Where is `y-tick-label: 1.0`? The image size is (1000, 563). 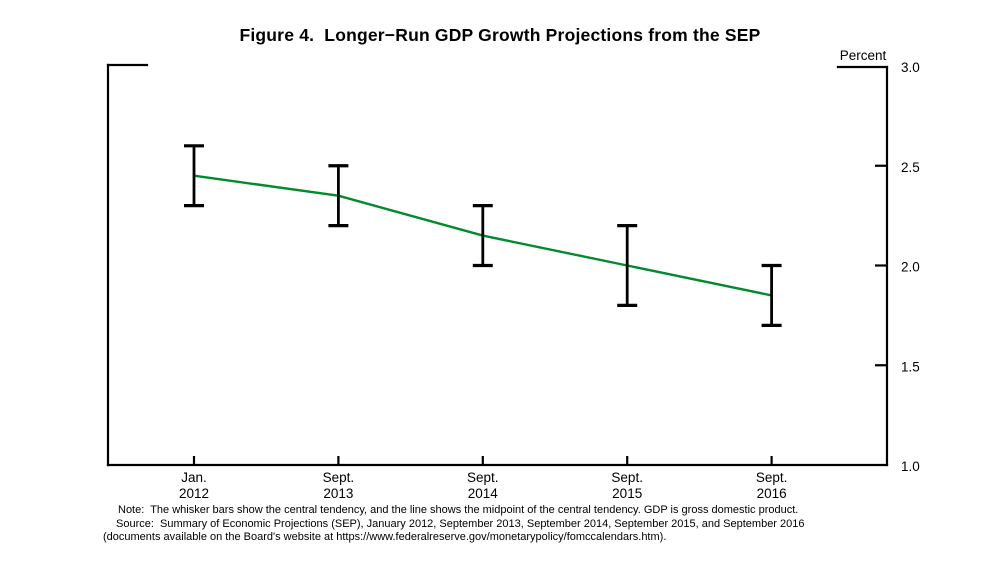
y-tick-label: 1.0 is located at coordinates (910, 466).